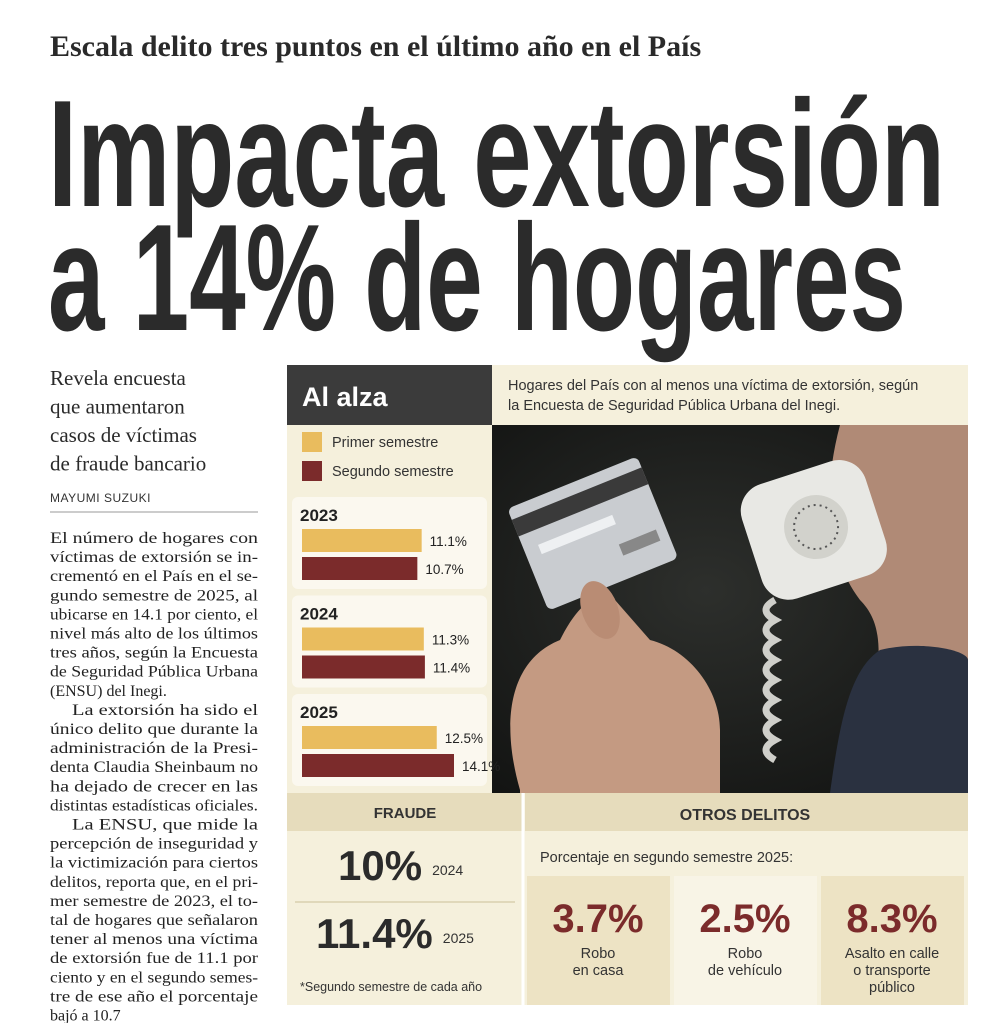 This screenshot has height=1023, width=986. I want to click on otros-label: o transporte, so click(891, 971).